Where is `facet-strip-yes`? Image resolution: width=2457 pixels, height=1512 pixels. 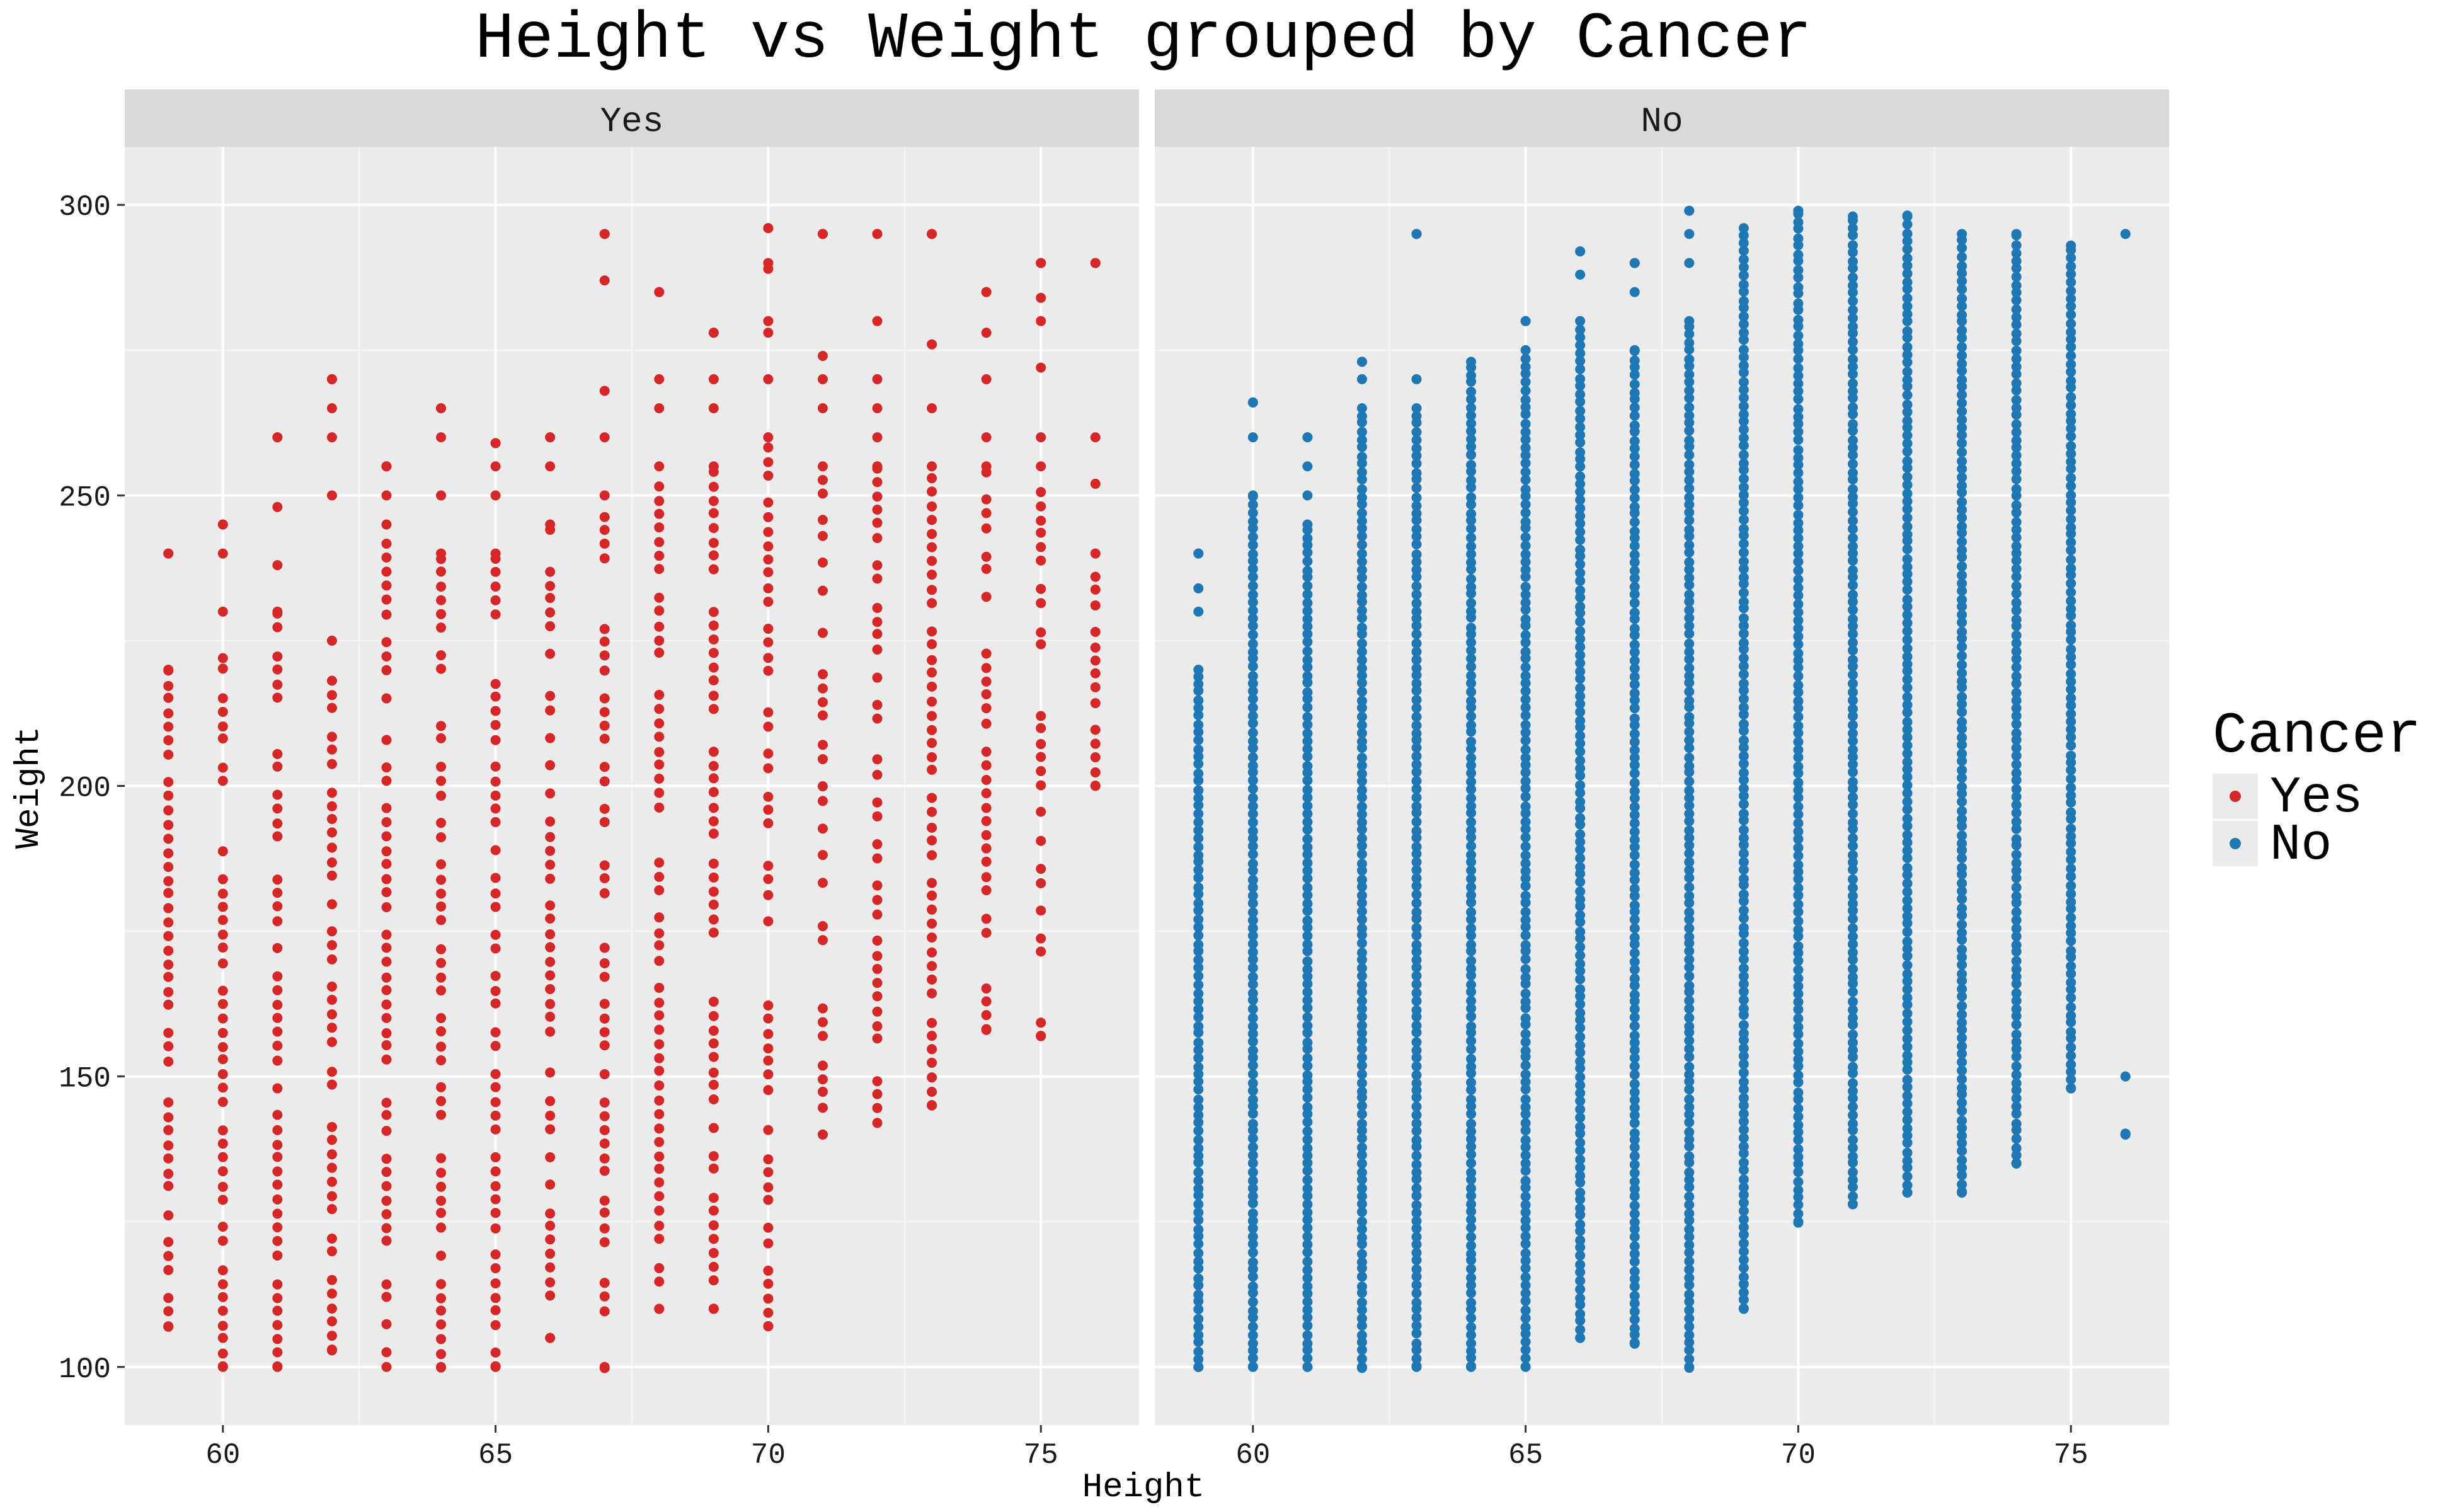
facet-strip-yes is located at coordinates (632, 118).